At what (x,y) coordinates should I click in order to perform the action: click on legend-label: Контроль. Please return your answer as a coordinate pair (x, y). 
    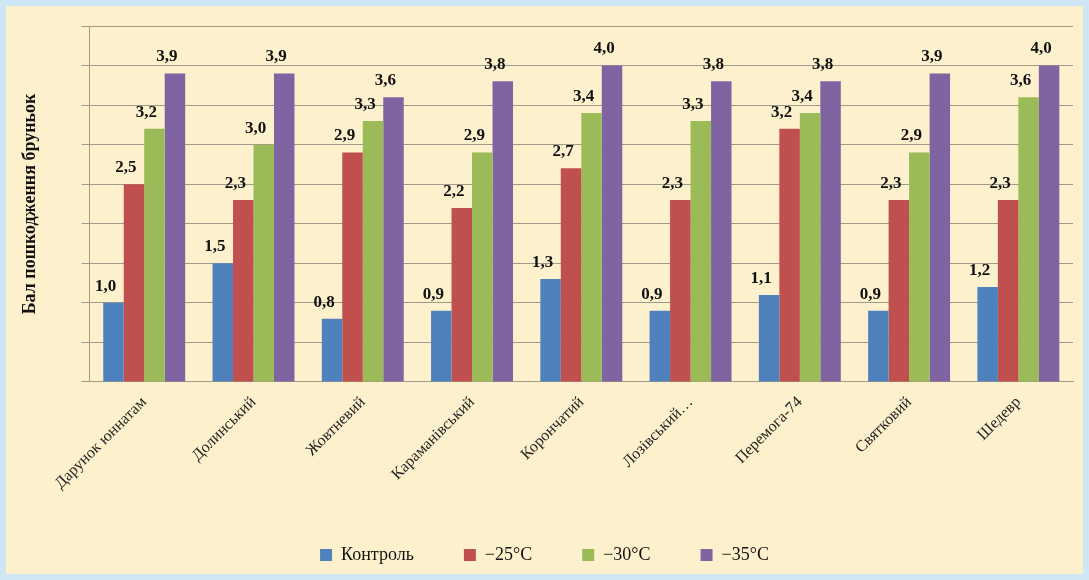
    Looking at the image, I should click on (377, 553).